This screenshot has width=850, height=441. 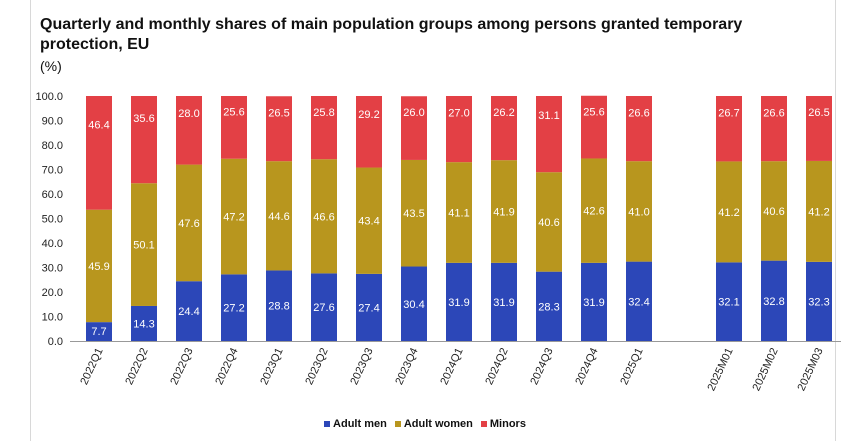 I want to click on data-label: 29.2, so click(x=368, y=115).